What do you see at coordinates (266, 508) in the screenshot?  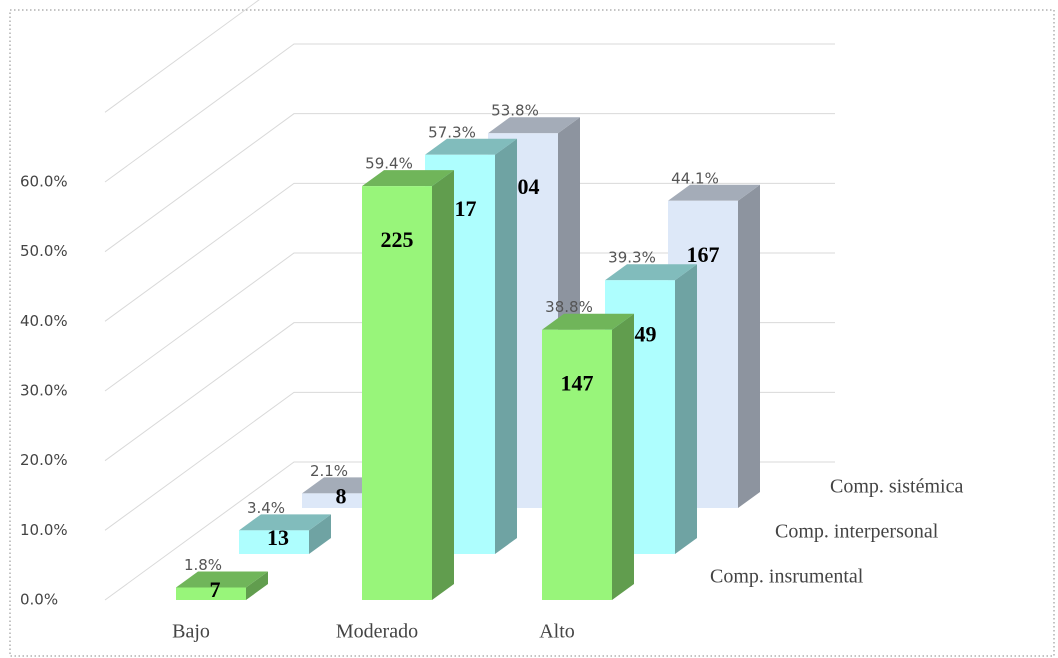 I see `value-label: 3.4%` at bounding box center [266, 508].